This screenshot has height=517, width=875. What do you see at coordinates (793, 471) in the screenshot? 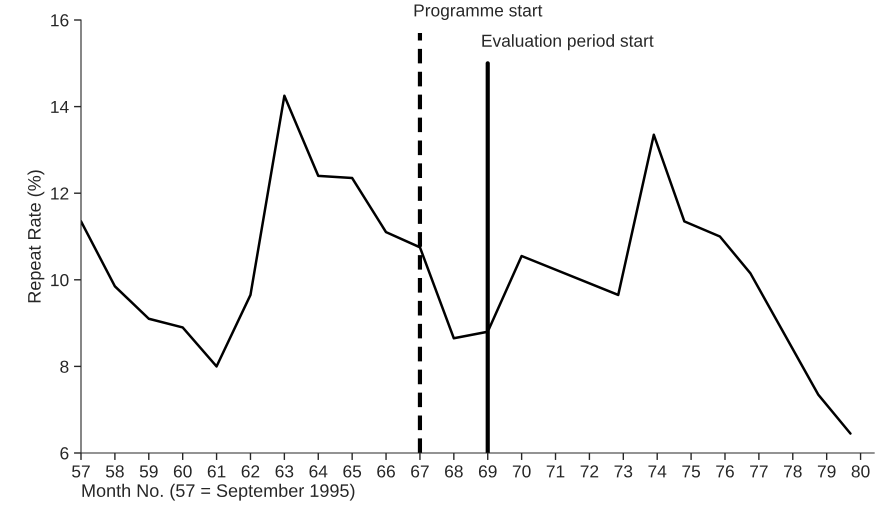
I see `x-tick-label: 78` at bounding box center [793, 471].